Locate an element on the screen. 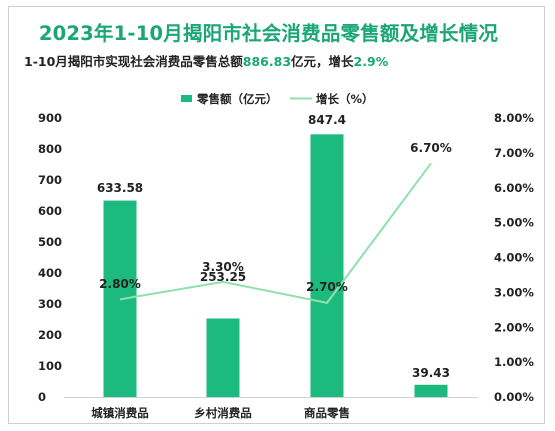 This screenshot has height=431, width=555. y-right-tick-label: 1.00% is located at coordinates (514, 362).